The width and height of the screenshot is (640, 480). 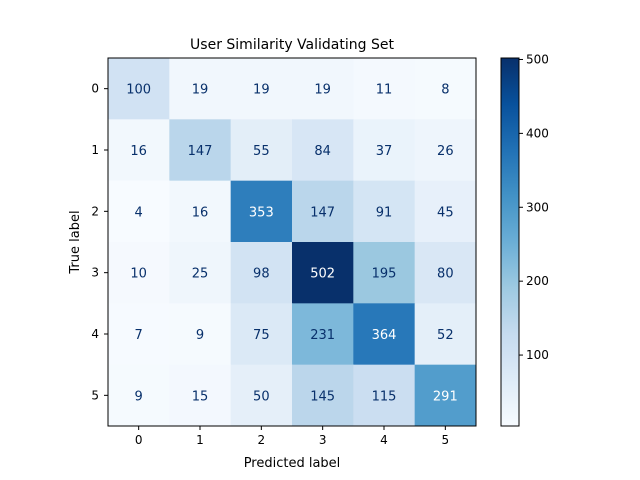 I want to click on cell-value-label: 364, so click(x=384, y=335).